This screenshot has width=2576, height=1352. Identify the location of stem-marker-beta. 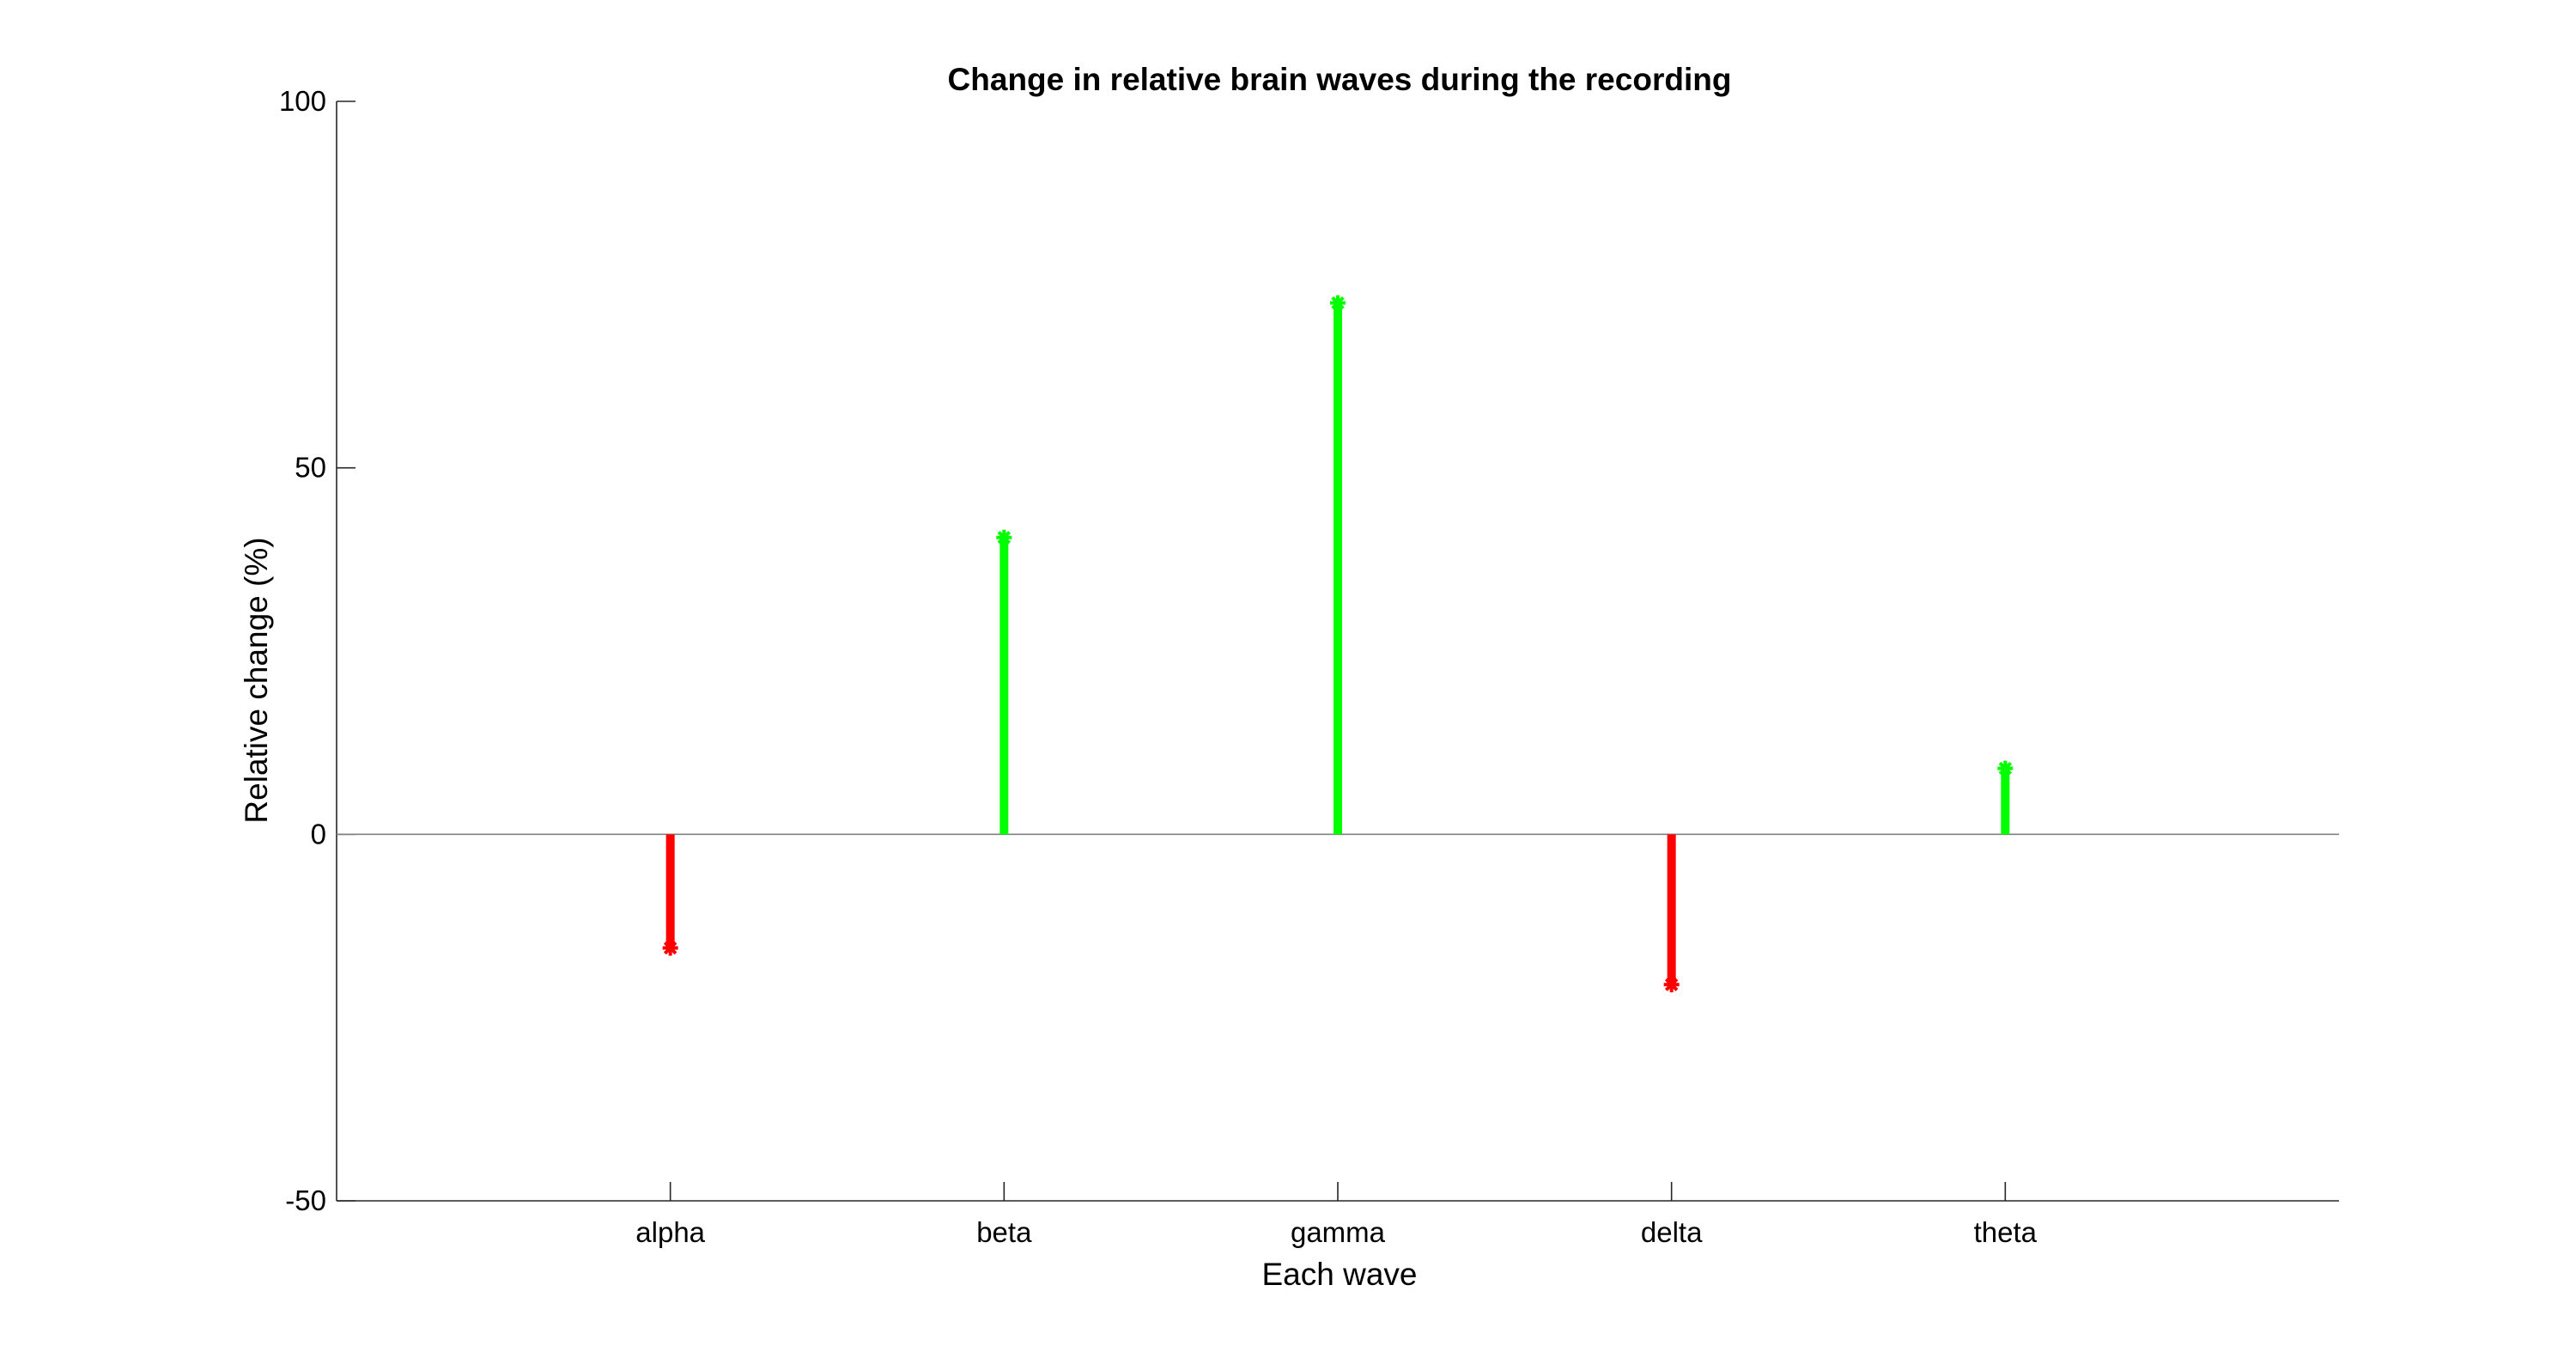
(1004, 537).